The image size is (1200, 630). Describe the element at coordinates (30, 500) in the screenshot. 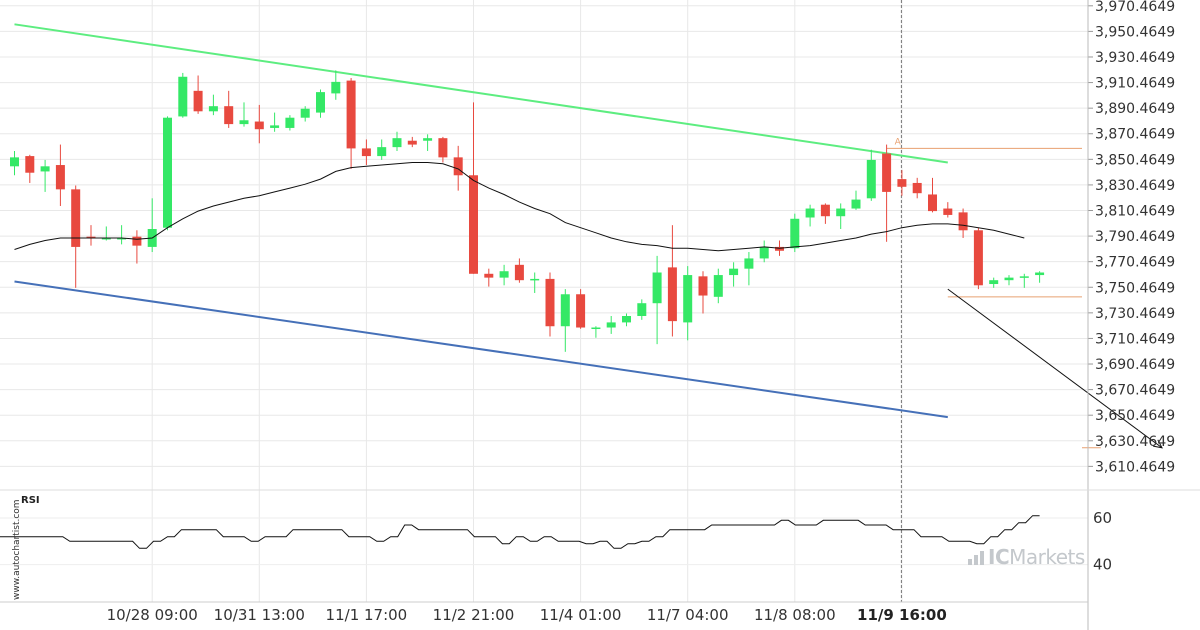

I see `rsi-title: RSI` at that location.